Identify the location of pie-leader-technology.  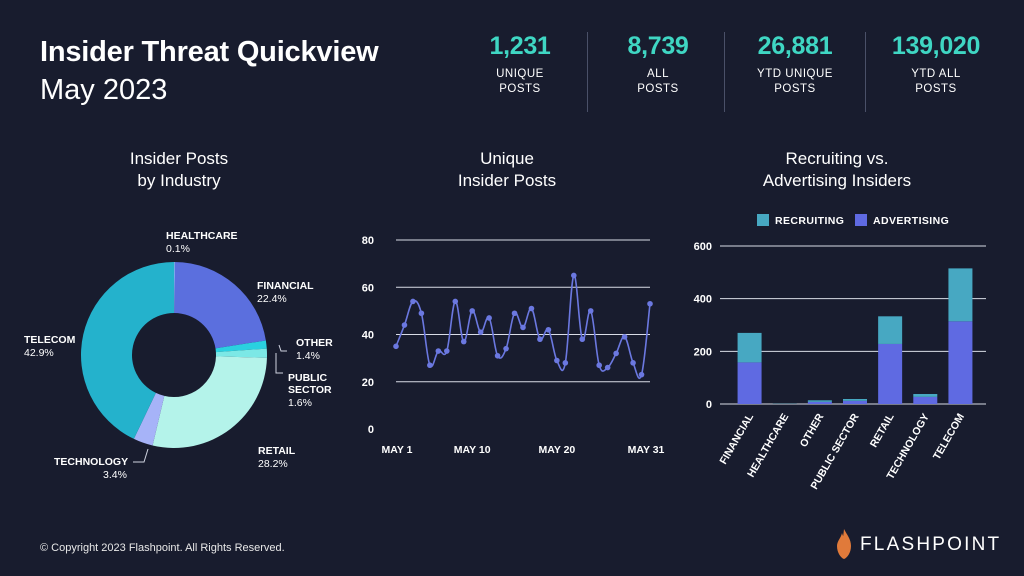
(141, 455).